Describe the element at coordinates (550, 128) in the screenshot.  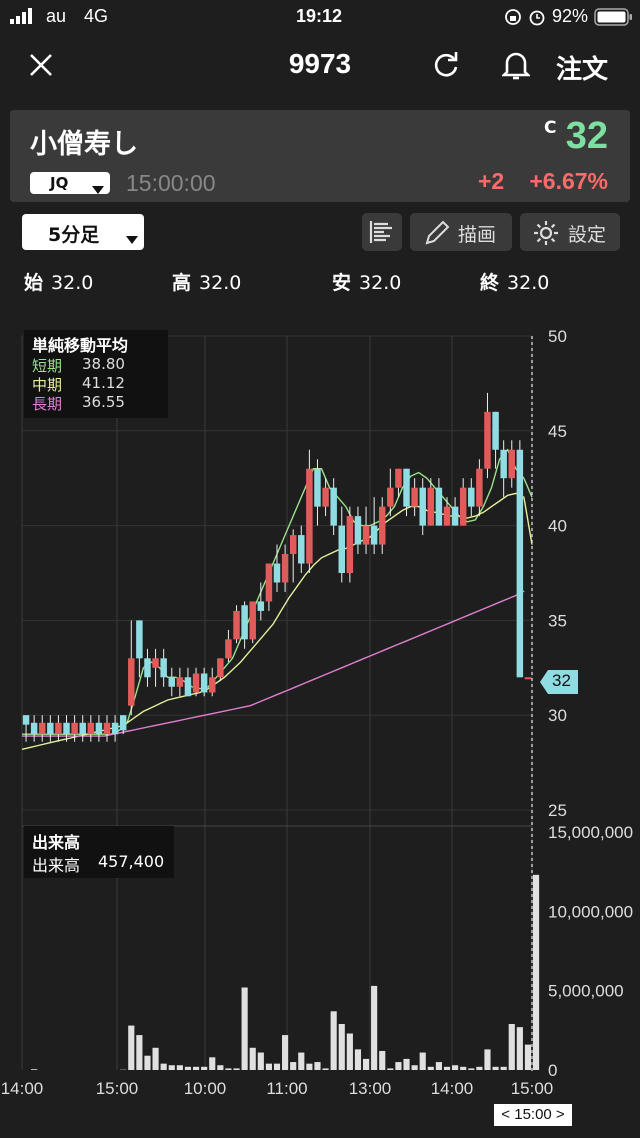
I see `price-flag: C` at that location.